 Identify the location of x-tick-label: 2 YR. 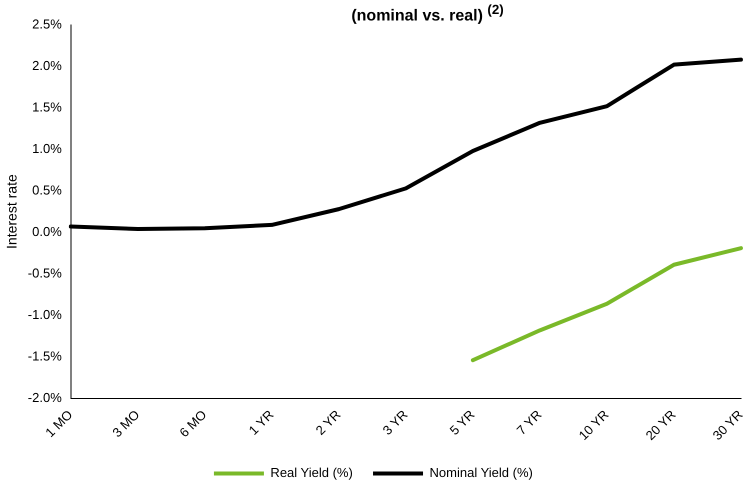
(328, 422).